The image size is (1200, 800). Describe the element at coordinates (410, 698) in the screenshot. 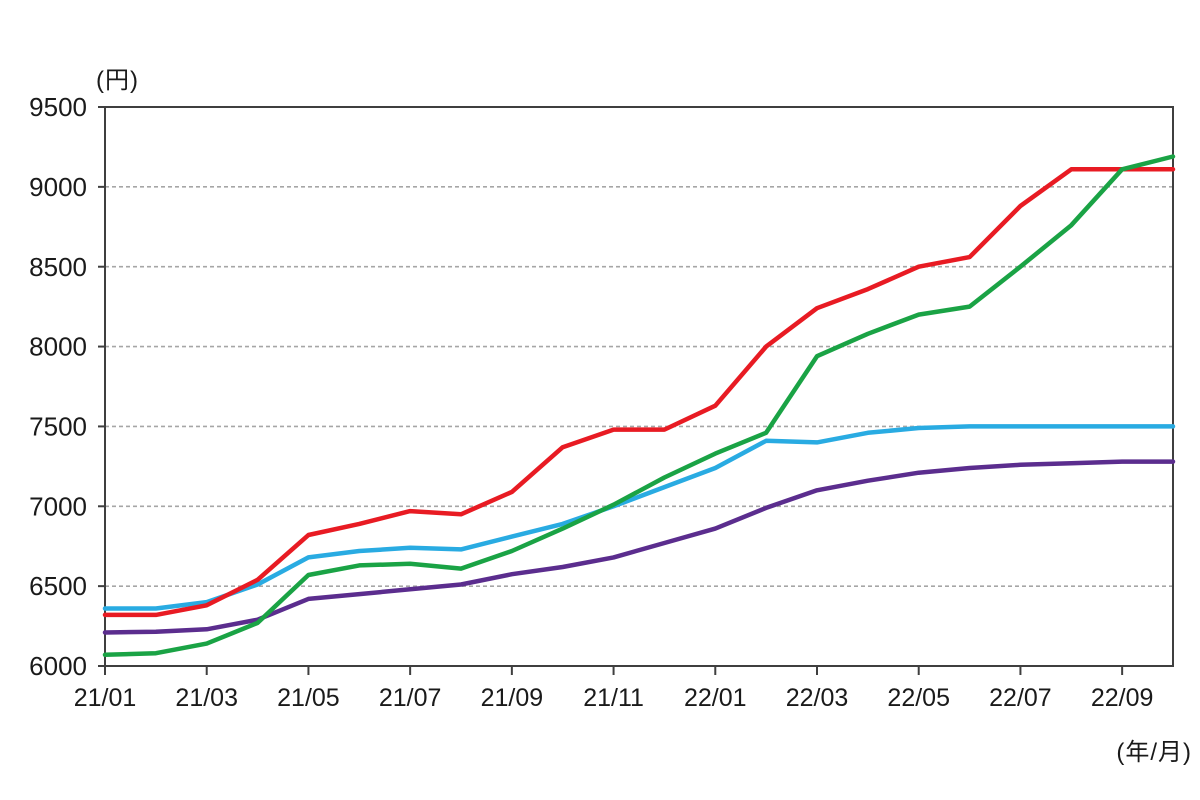

I see `x-tick-label: 21/07` at that location.